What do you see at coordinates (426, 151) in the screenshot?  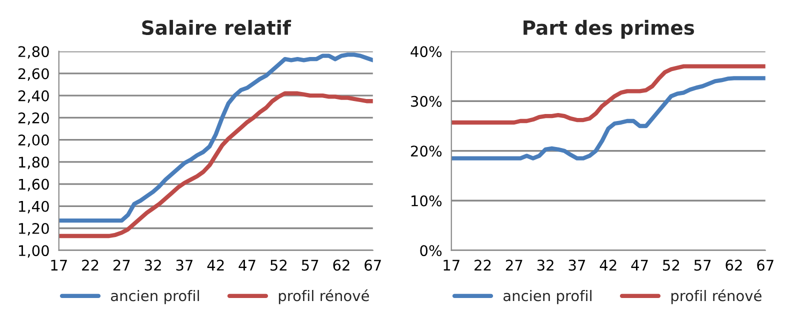 I see `y-tick-label: 20%` at bounding box center [426, 151].